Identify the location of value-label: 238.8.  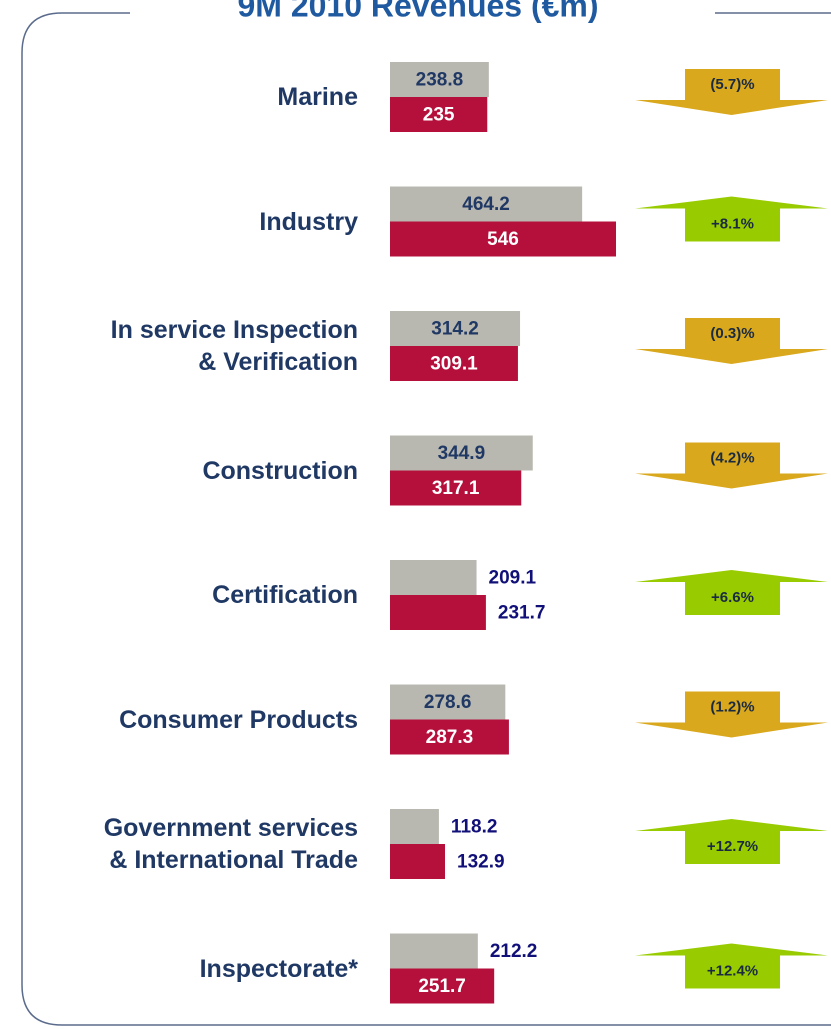
(440, 80).